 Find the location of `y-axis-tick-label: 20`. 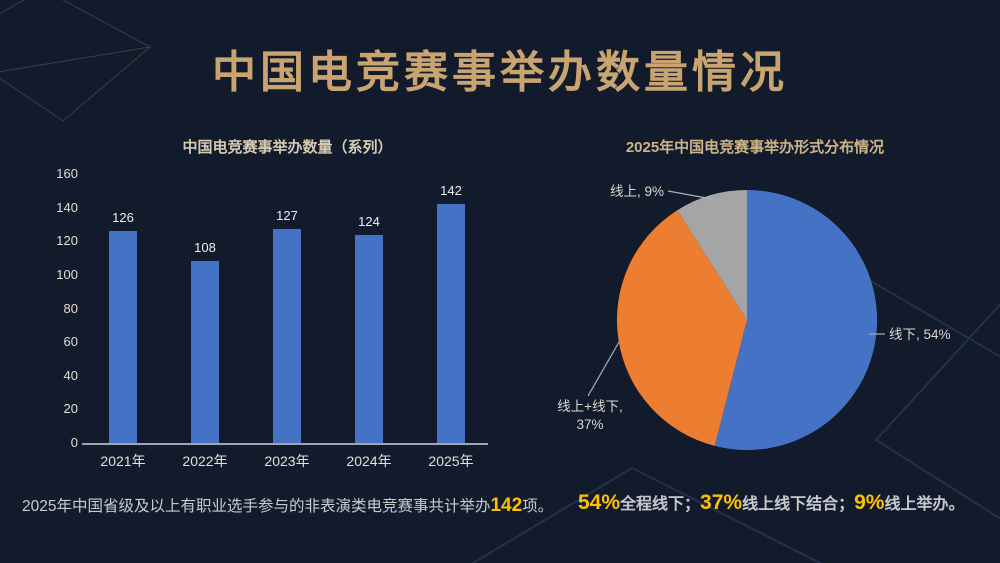

y-axis-tick-label: 20 is located at coordinates (70, 409).